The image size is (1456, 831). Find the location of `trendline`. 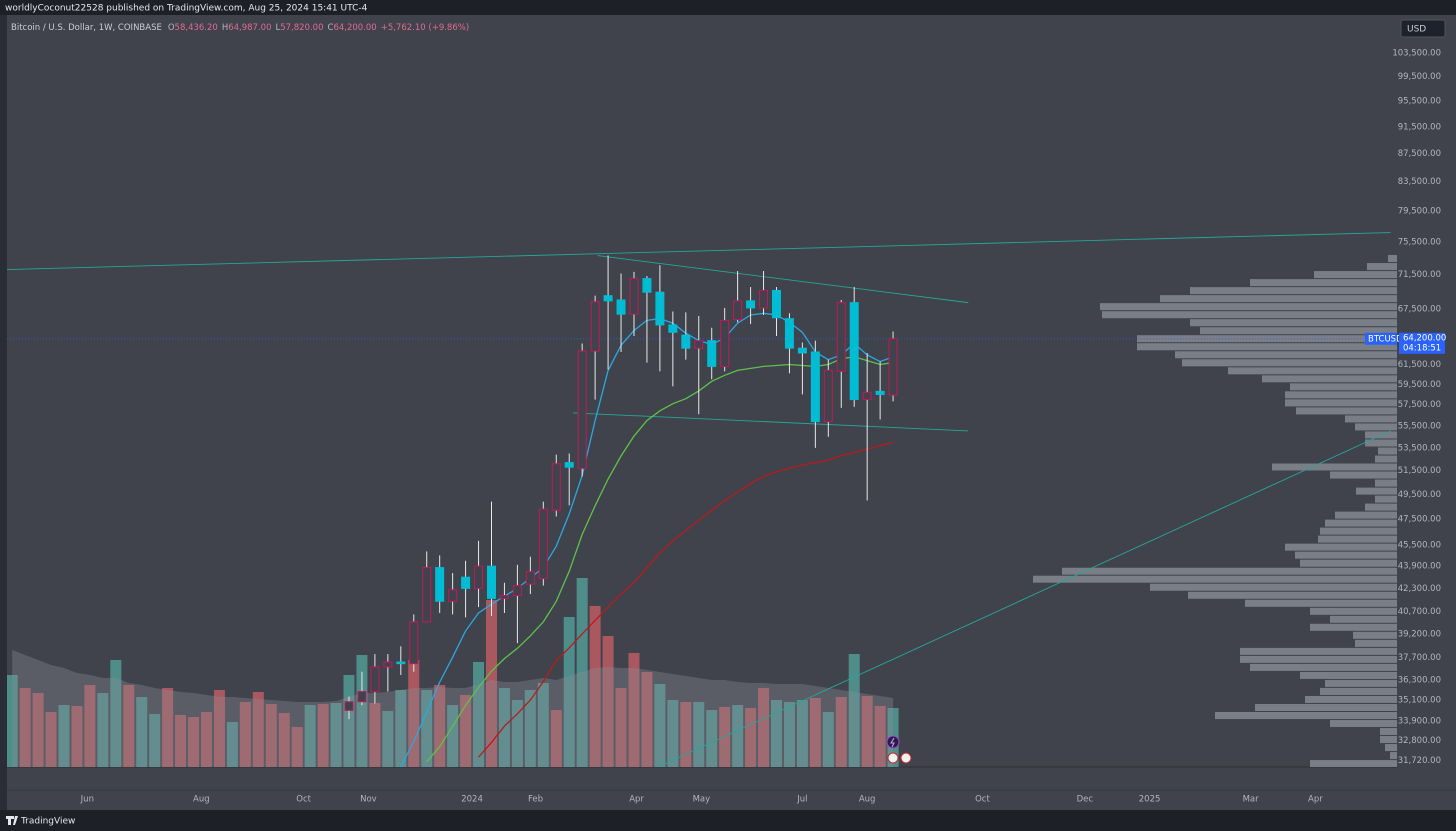

trendline is located at coordinates (783, 279).